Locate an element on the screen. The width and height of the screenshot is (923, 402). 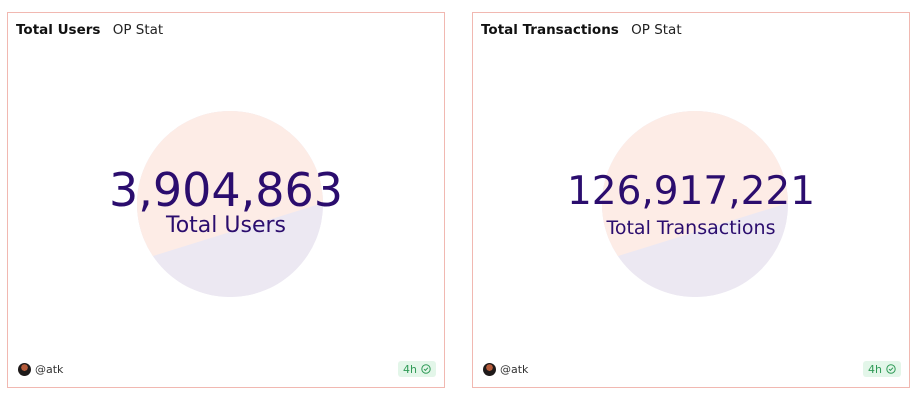
card-header: Total Users OP Stat is located at coordinates (89, 30).